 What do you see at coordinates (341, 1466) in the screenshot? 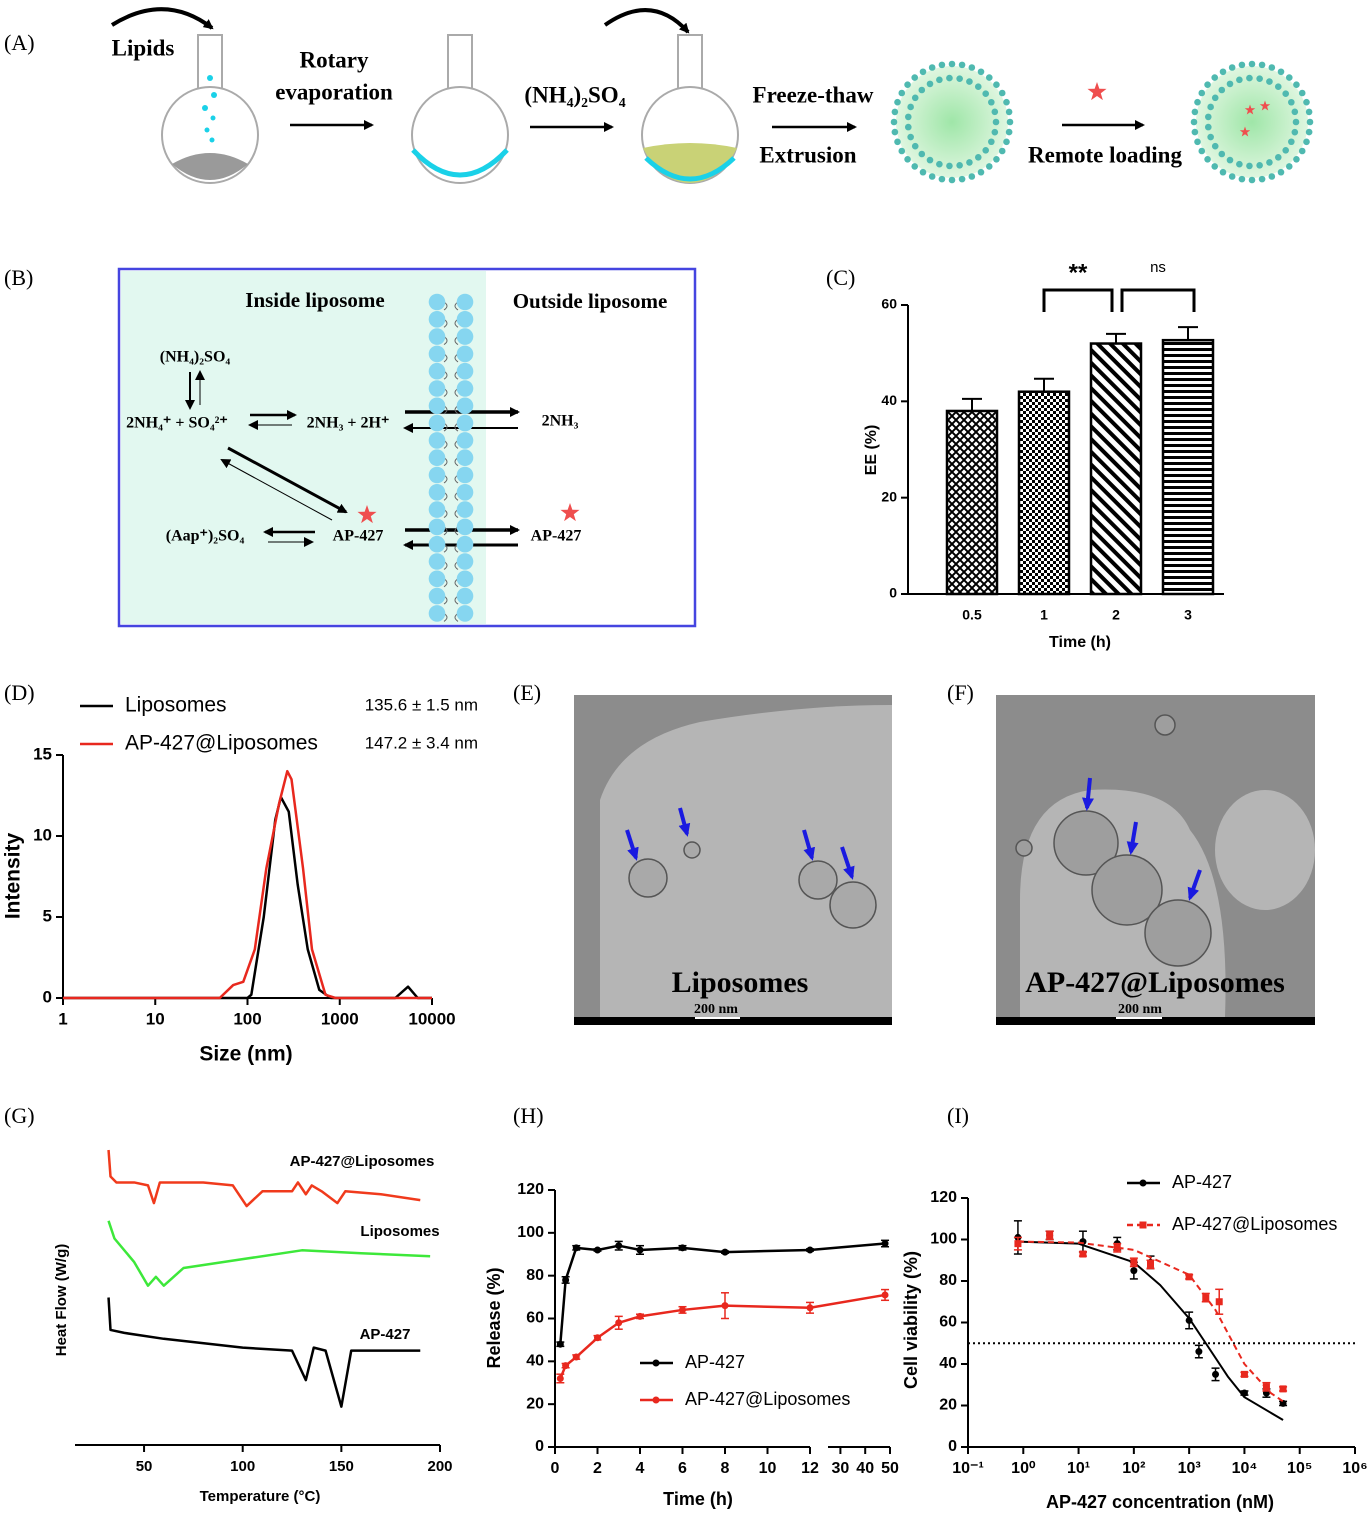
I see `x-tick-label: 150` at bounding box center [341, 1466].